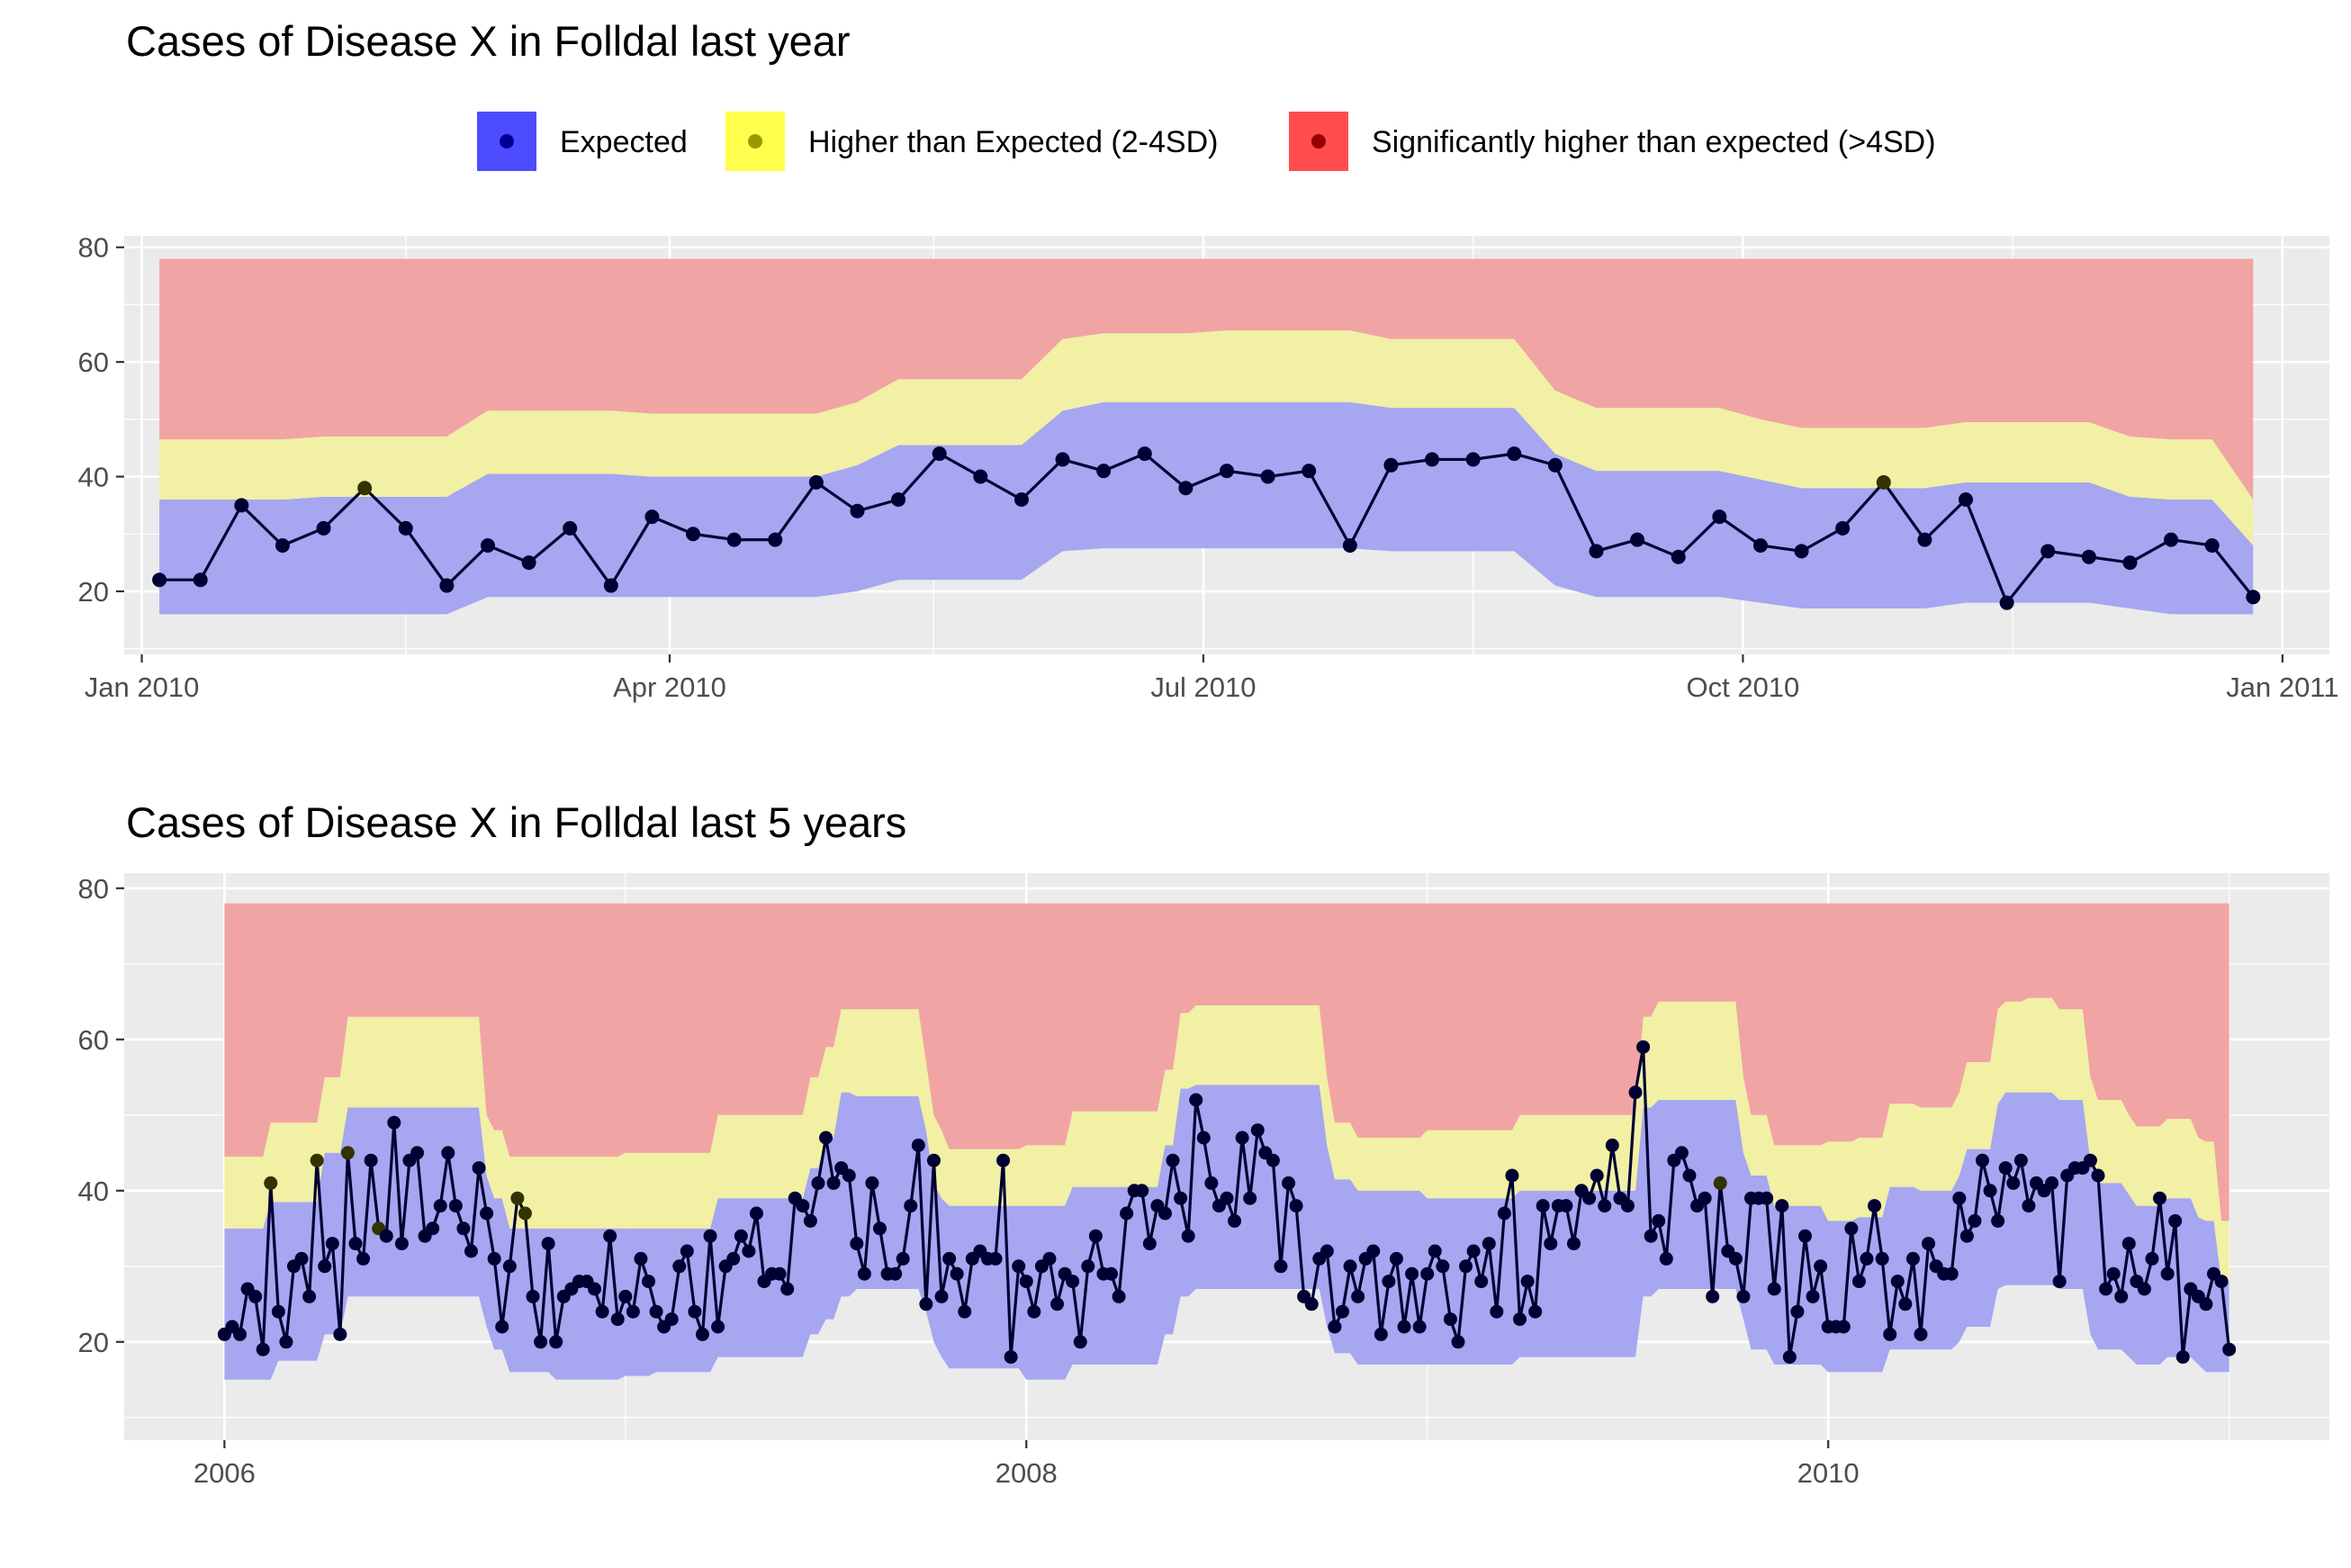 This screenshot has width=2351, height=1568. What do you see at coordinates (94, 1343) in the screenshot?
I see `y-tick-label: 20` at bounding box center [94, 1343].